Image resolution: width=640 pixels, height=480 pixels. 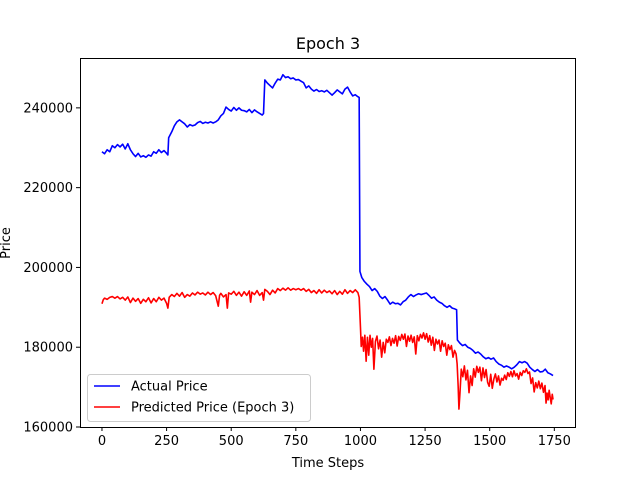 What do you see at coordinates (48, 428) in the screenshot?
I see `y-tick-label: 160000` at bounding box center [48, 428].